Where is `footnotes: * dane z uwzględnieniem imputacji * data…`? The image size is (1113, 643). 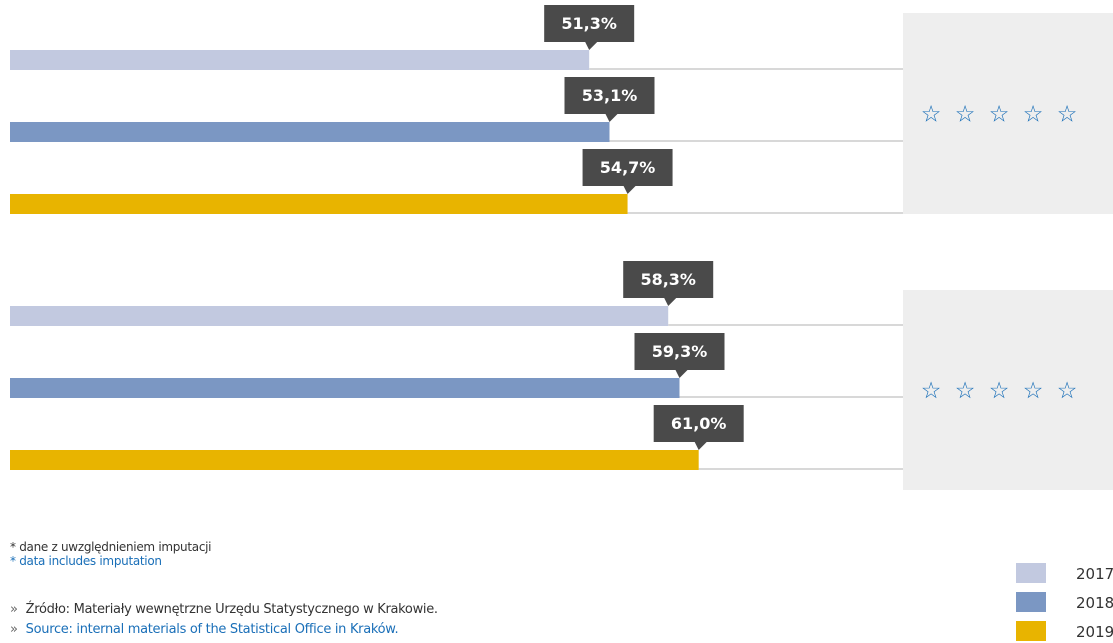 footnotes: * dane z uwzględnieniem imputacji * data… is located at coordinates (111, 554).